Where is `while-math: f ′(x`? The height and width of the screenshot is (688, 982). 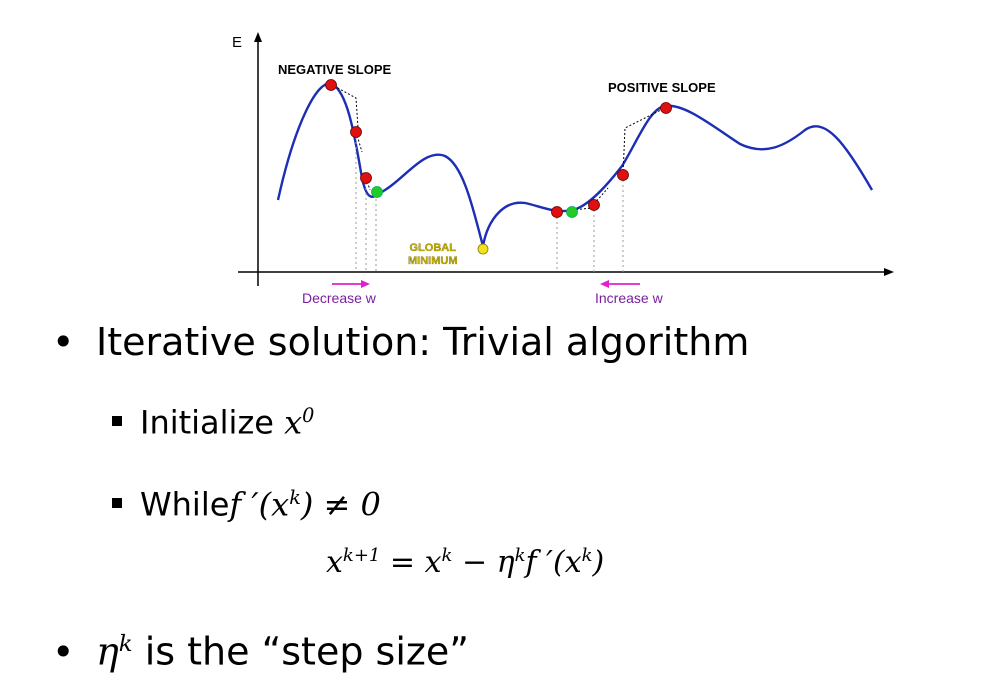
while-math: f ′(x is located at coordinates (259, 504).